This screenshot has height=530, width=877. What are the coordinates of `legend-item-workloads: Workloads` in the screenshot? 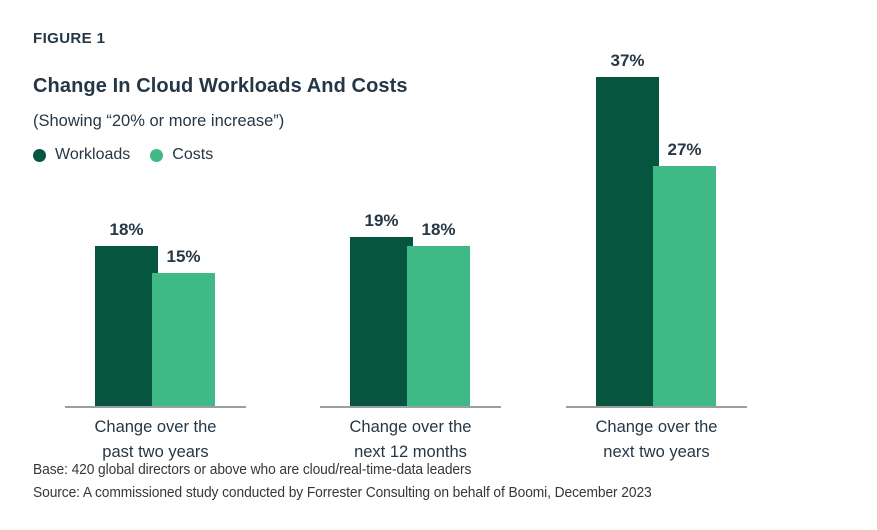 It's located at (81, 155).